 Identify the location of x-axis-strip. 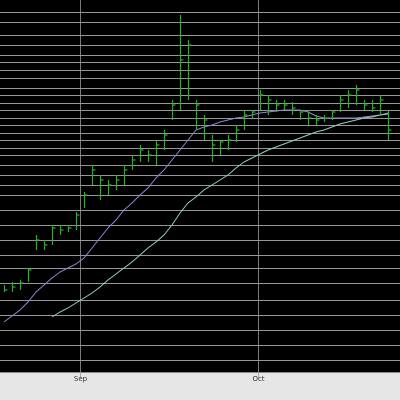
(200, 386).